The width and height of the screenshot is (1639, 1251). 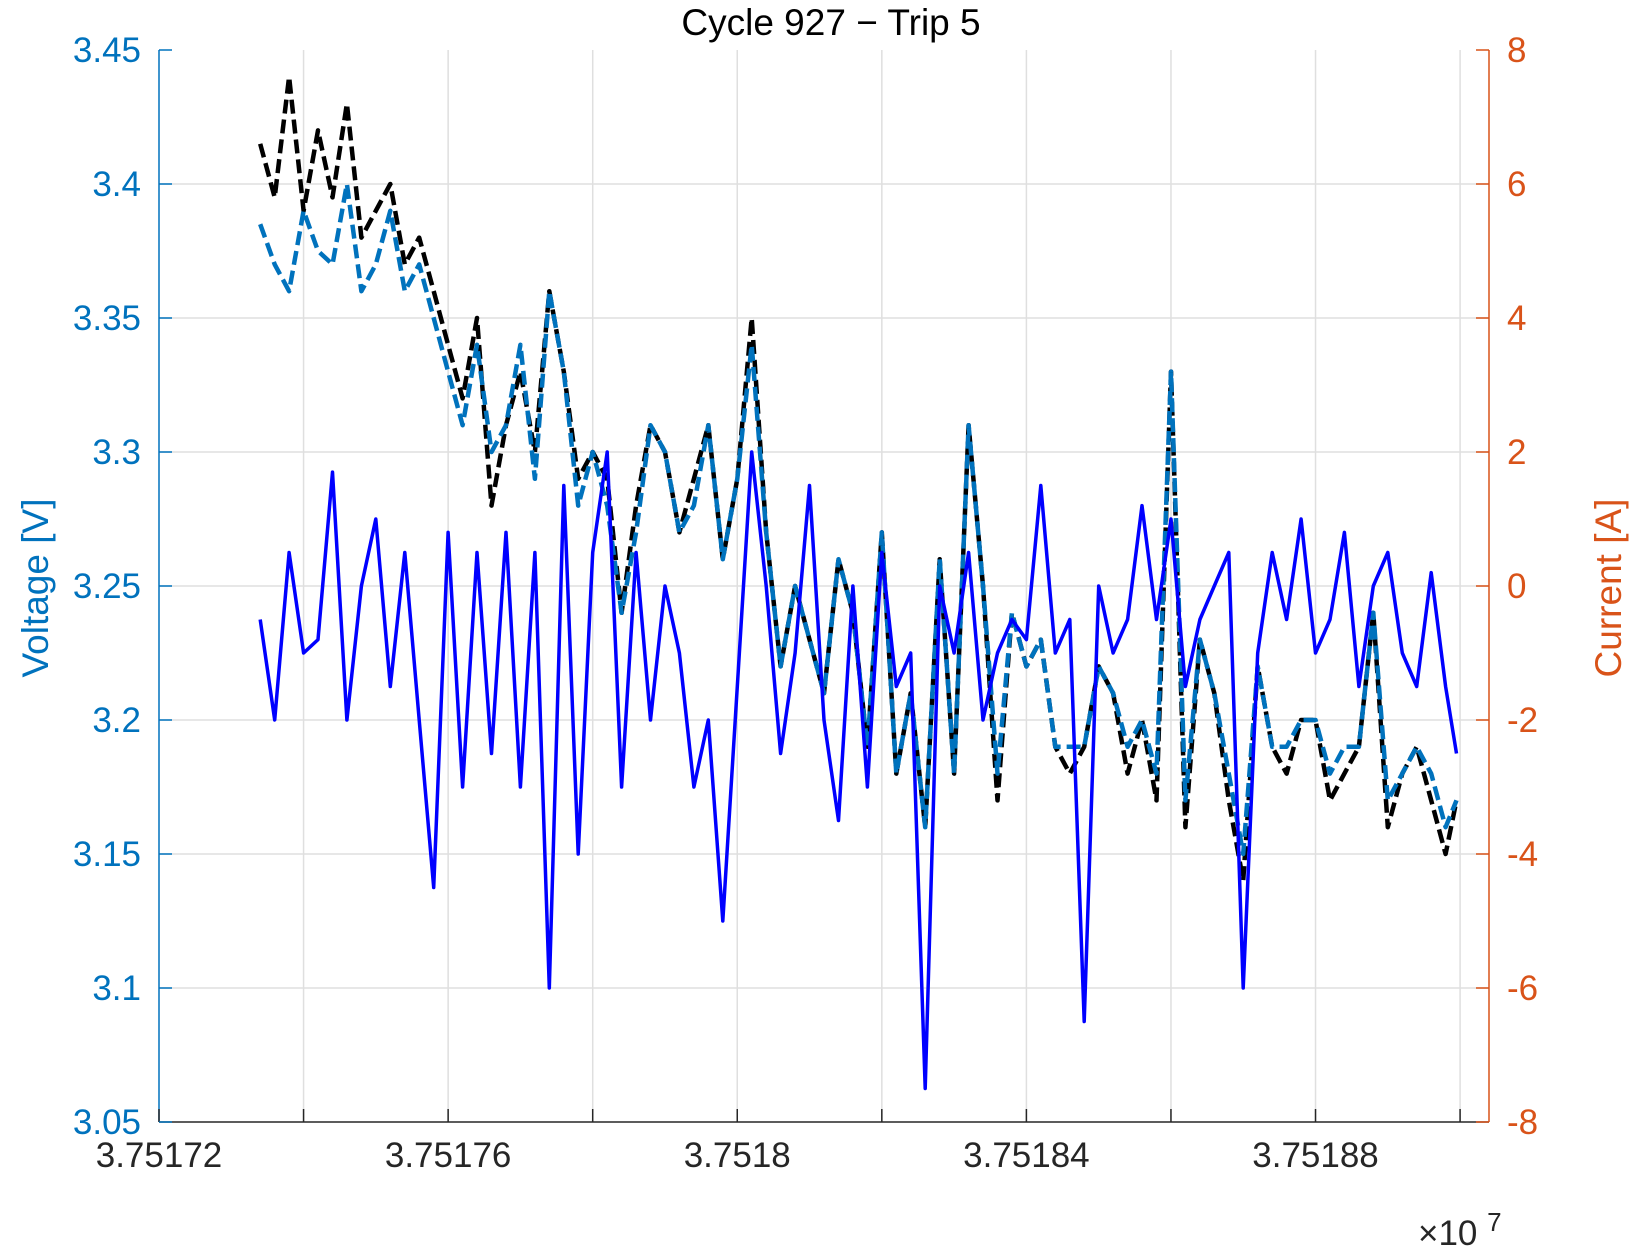 I want to click on x-axis-exponent-base: ×10, so click(x=1447, y=1232).